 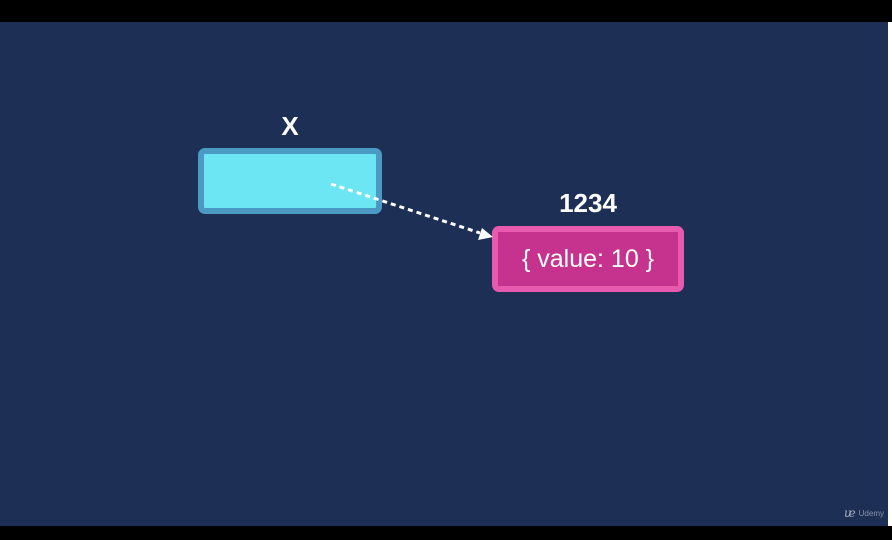 I want to click on udemy-logo-icon: ᵫ, so click(x=849, y=513).